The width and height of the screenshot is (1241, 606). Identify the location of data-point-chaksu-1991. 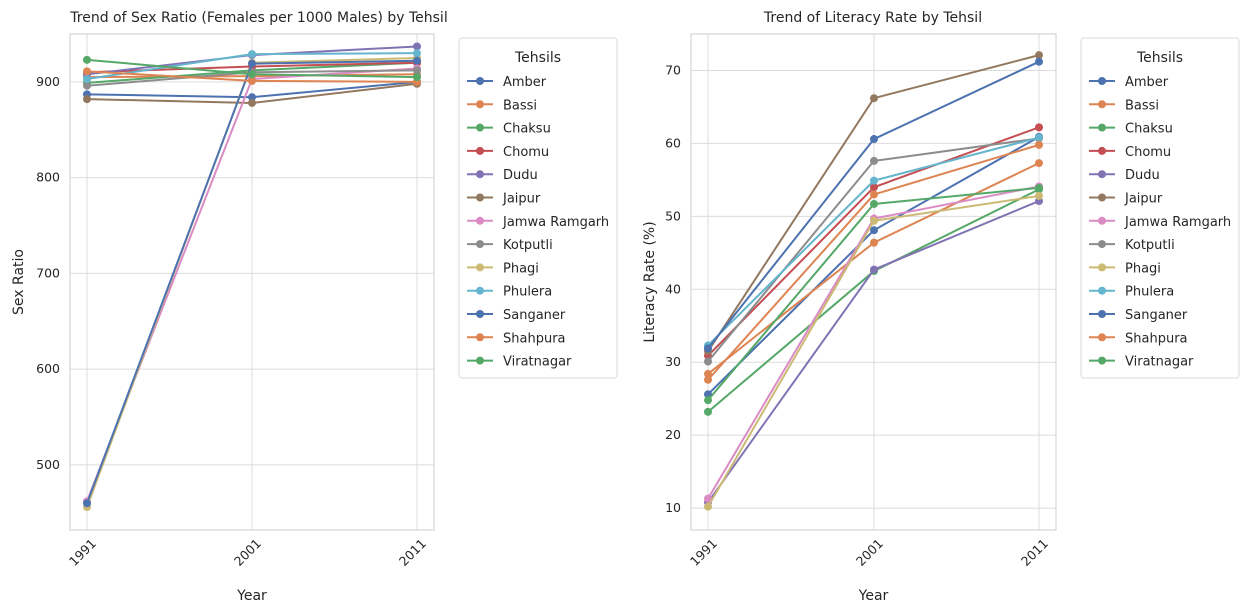
(708, 411).